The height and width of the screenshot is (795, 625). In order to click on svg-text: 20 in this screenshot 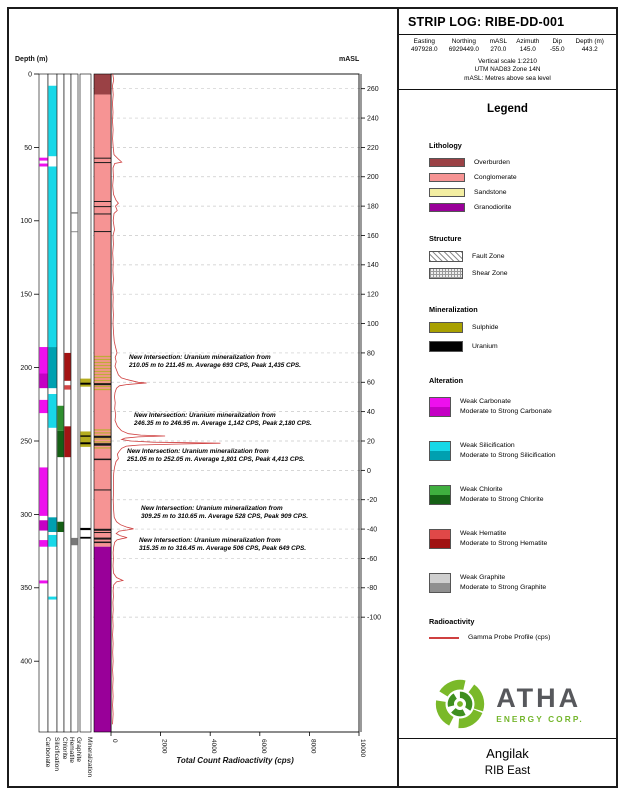, I will do `click(371, 441)`.